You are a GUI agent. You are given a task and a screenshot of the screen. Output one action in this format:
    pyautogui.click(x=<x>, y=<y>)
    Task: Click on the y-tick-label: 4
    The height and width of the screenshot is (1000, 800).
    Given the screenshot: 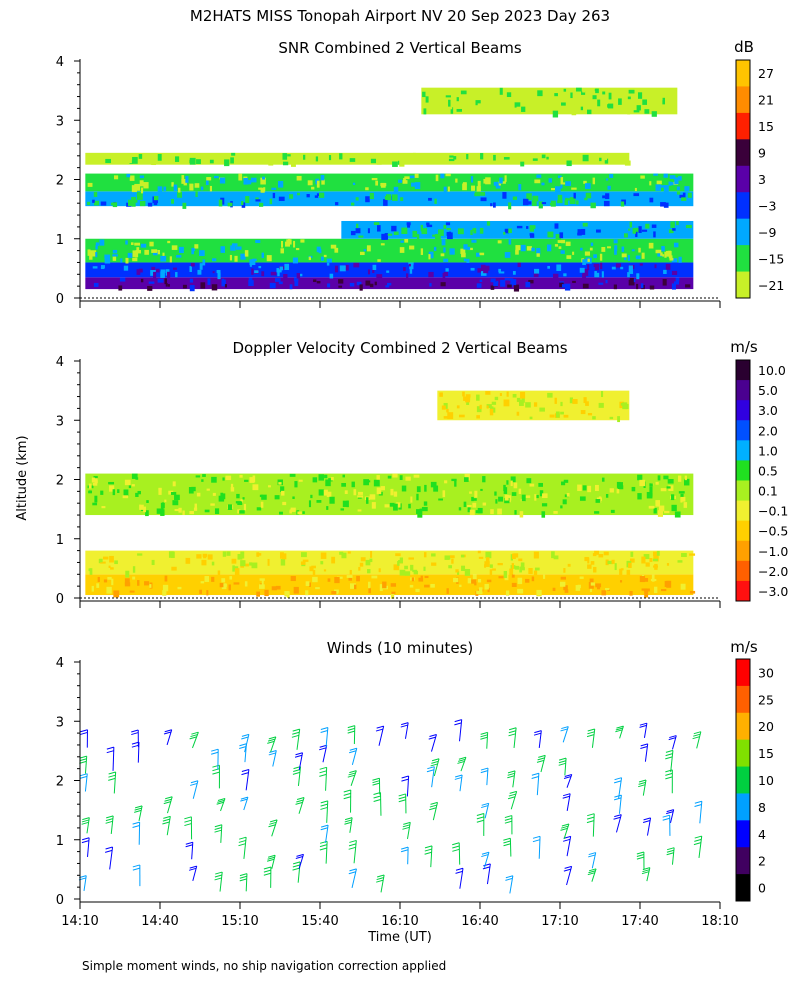 What is the action you would take?
    pyautogui.click(x=60, y=362)
    